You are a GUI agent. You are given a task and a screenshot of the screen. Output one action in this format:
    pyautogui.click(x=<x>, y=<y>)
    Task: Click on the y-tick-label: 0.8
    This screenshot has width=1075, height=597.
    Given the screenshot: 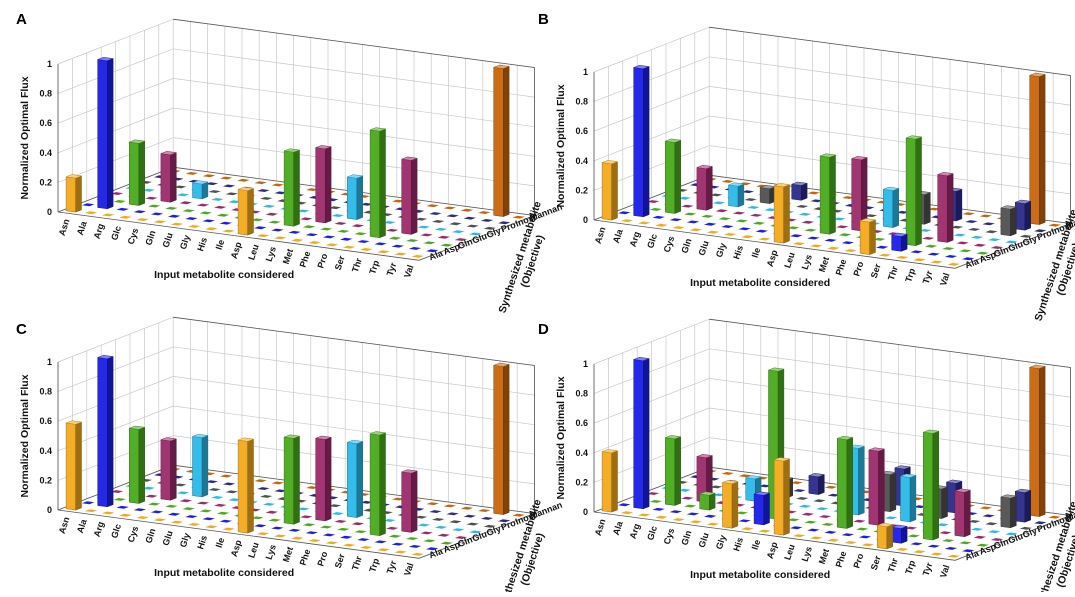 What is the action you would take?
    pyautogui.click(x=45, y=392)
    